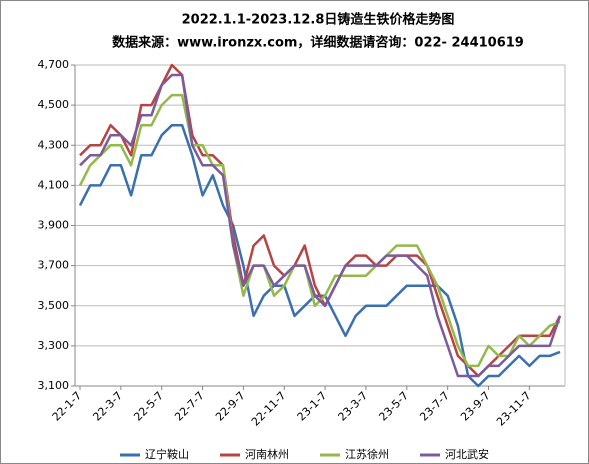 The image size is (589, 464). I want to click on y-tick-label: 3,700, so click(54, 265).